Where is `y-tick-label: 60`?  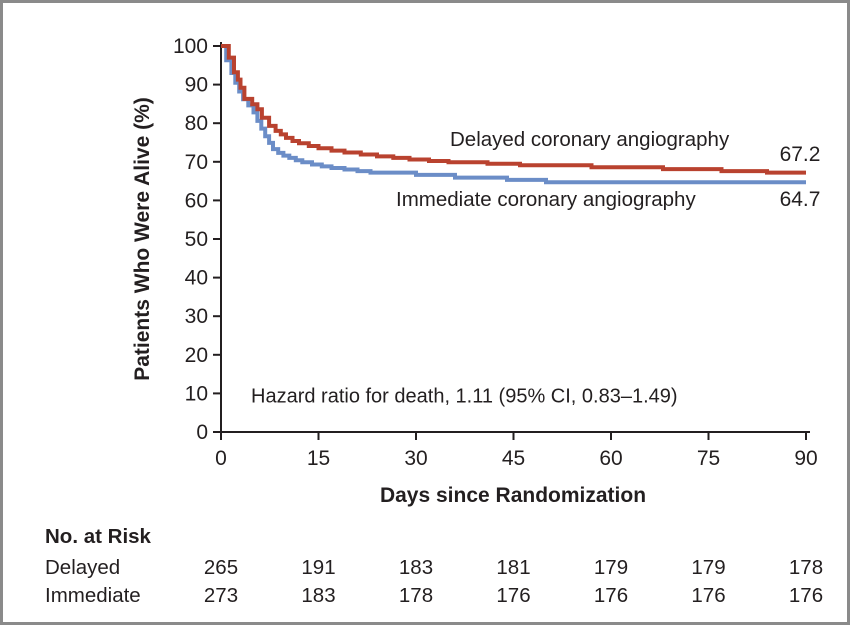 y-tick-label: 60 is located at coordinates (196, 200).